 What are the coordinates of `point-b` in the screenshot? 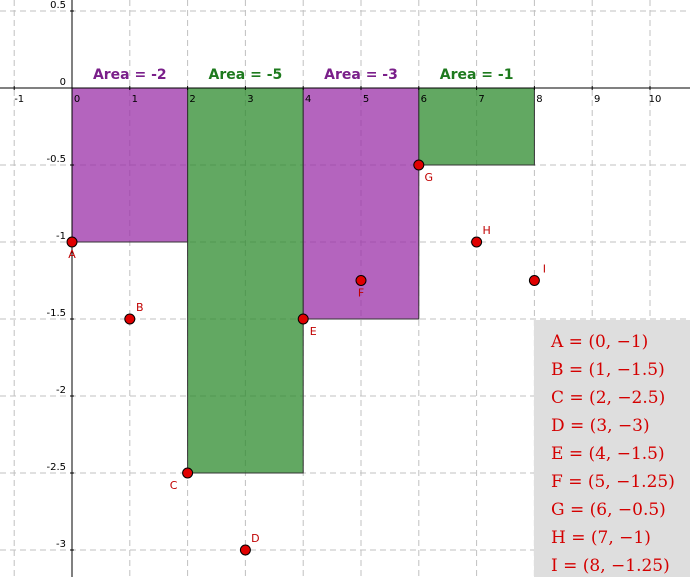 It's located at (130, 319).